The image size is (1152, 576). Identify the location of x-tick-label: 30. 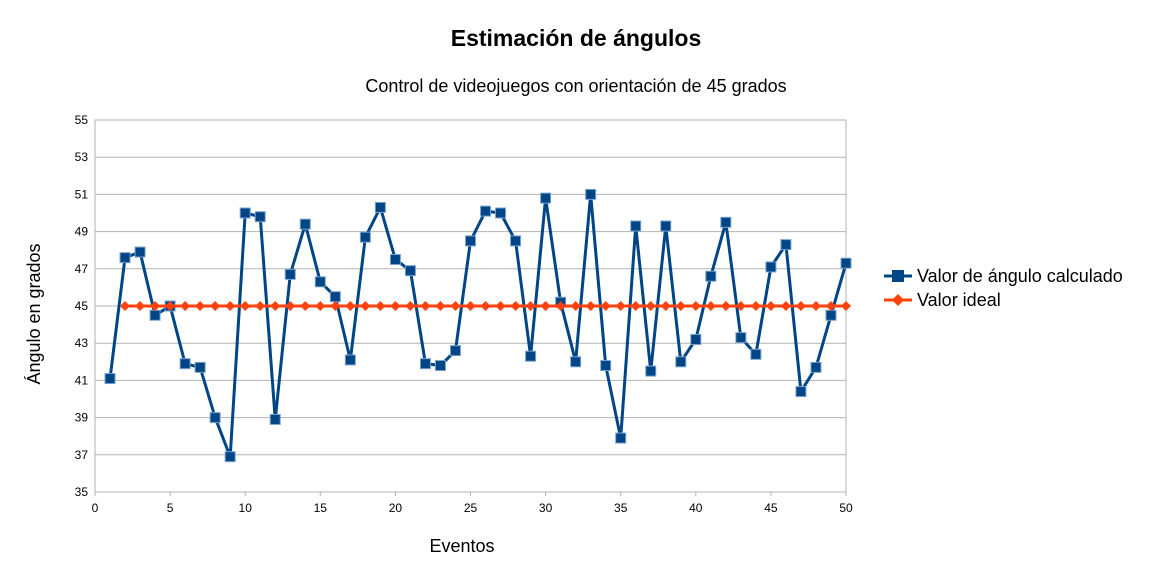
(546, 508).